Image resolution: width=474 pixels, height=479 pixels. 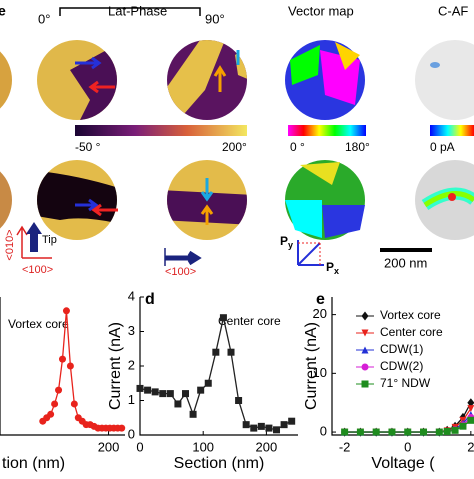 I want to click on data-line, so click(x=215, y=374).